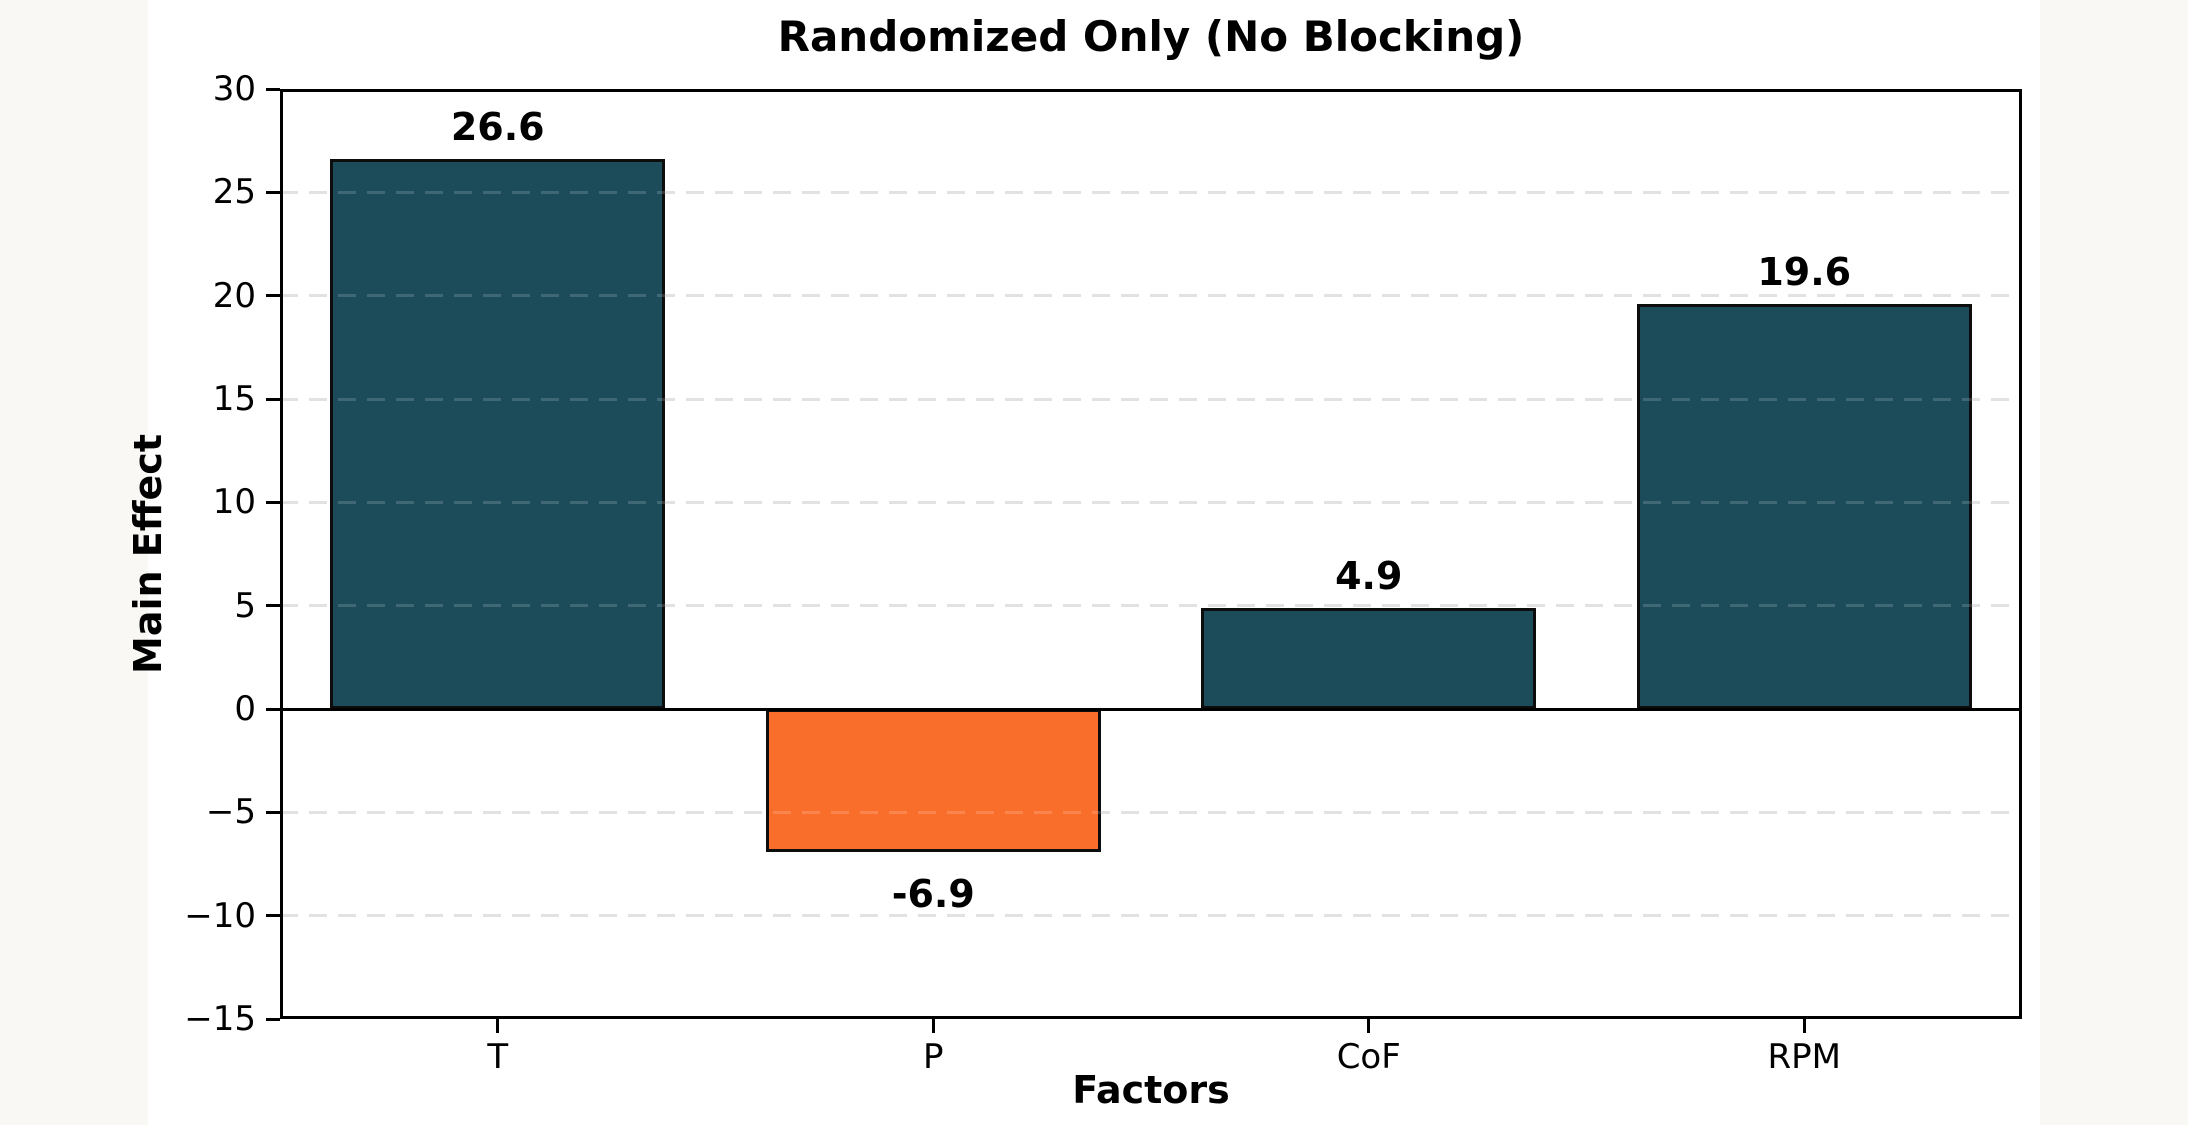 This screenshot has height=1125, width=2188. Describe the element at coordinates (497, 127) in the screenshot. I see `bar-value-label-T: 26.6` at that location.